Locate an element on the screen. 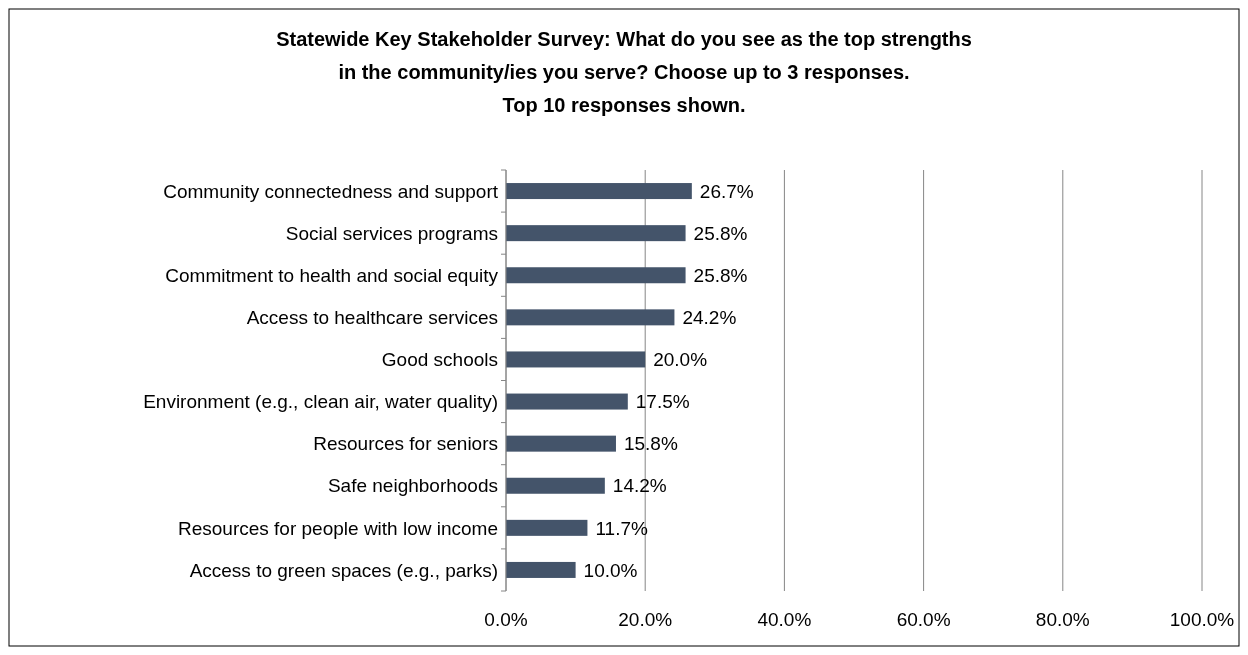 The height and width of the screenshot is (655, 1248). x-tick-label: 80.0% is located at coordinates (1062, 619).